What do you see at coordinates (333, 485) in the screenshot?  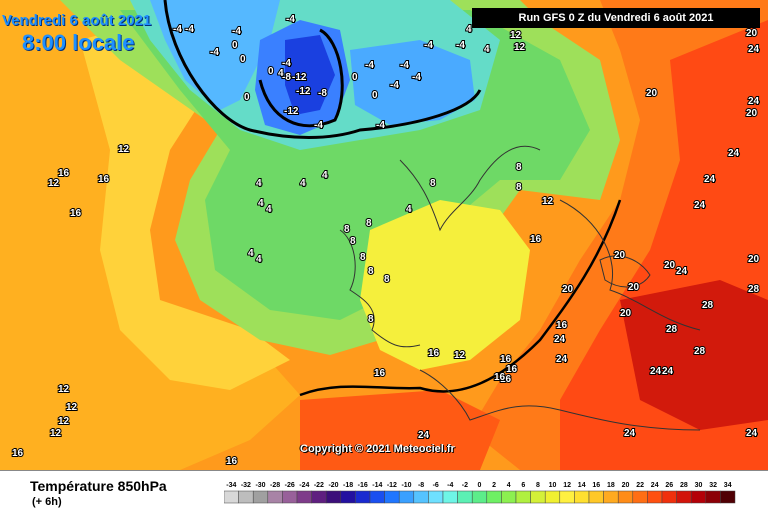 I see `scale-tick-label: -20` at bounding box center [333, 485].